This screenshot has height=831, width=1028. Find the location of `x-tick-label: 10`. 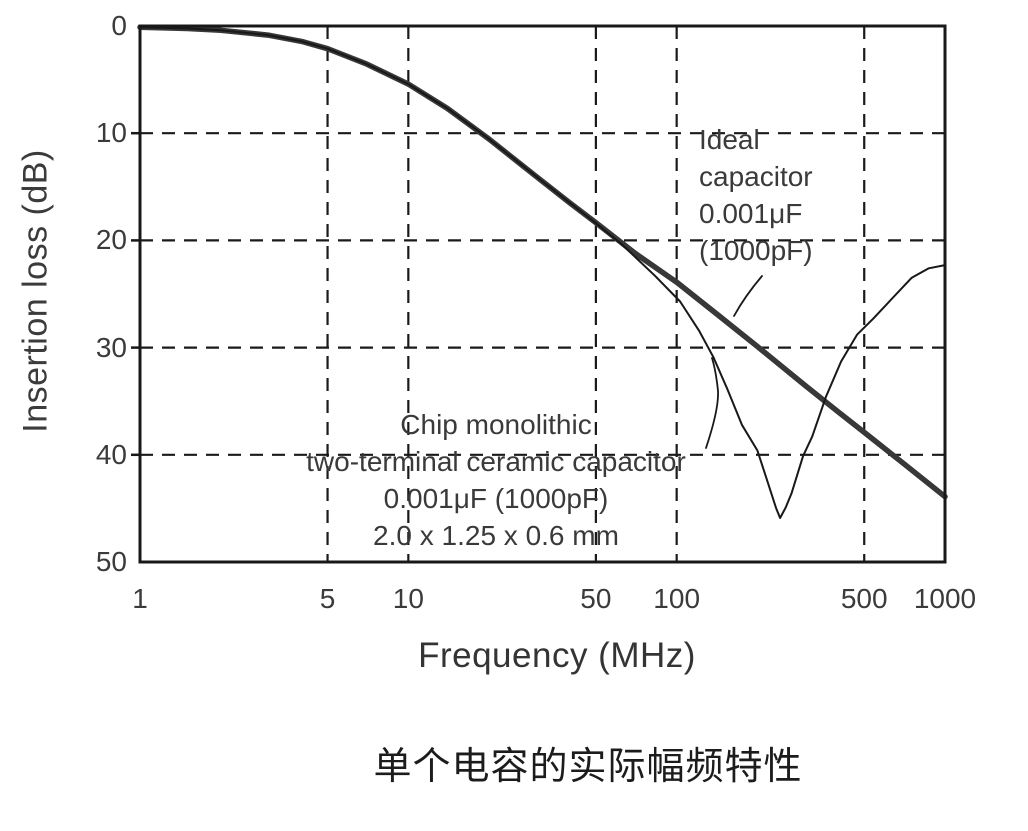

x-tick-label: 10 is located at coordinates (408, 598).